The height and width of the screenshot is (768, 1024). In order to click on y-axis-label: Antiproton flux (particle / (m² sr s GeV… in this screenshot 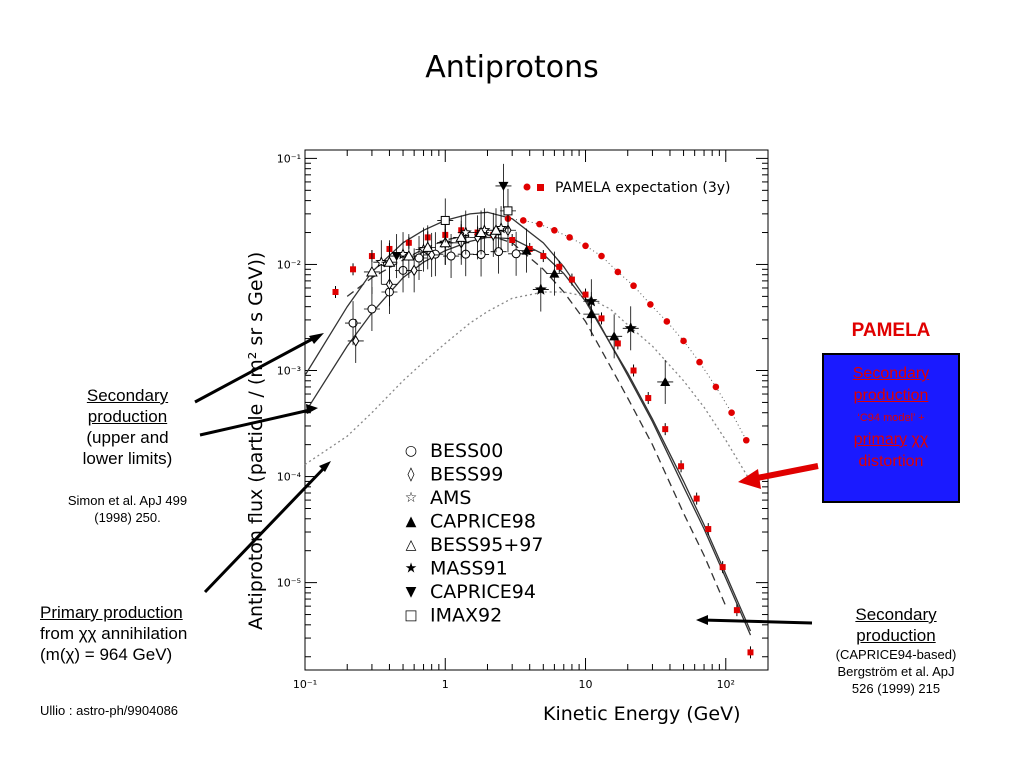, I will do `click(256, 441)`.